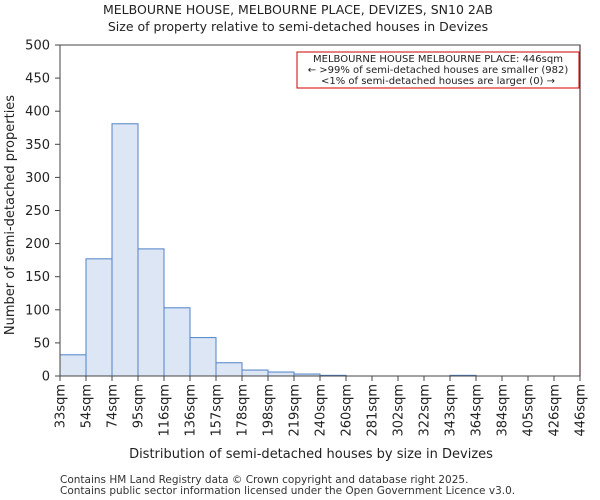 The height and width of the screenshot is (500, 600). What do you see at coordinates (529, 410) in the screenshot?
I see `x-tick-label: 405sqm` at bounding box center [529, 410].